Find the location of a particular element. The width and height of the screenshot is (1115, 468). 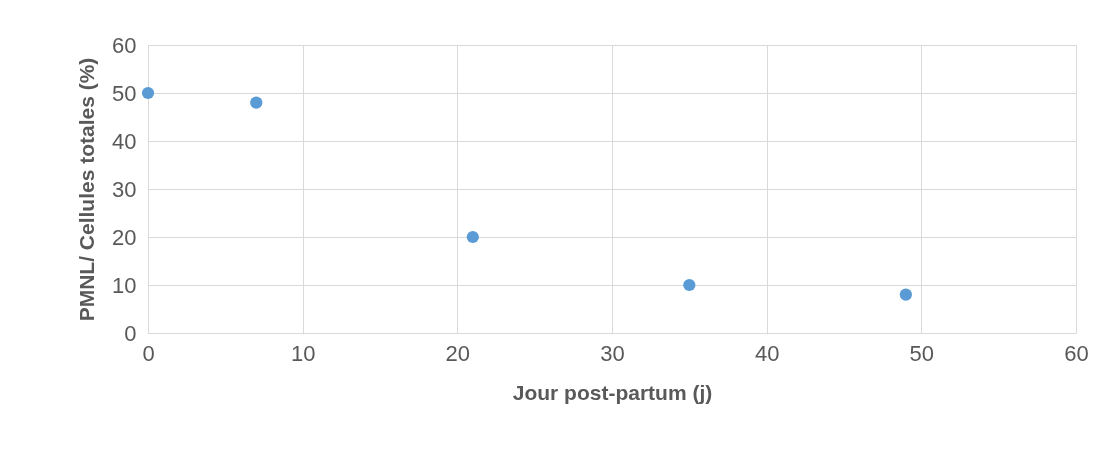

x-tick-label: 0 is located at coordinates (148, 353).